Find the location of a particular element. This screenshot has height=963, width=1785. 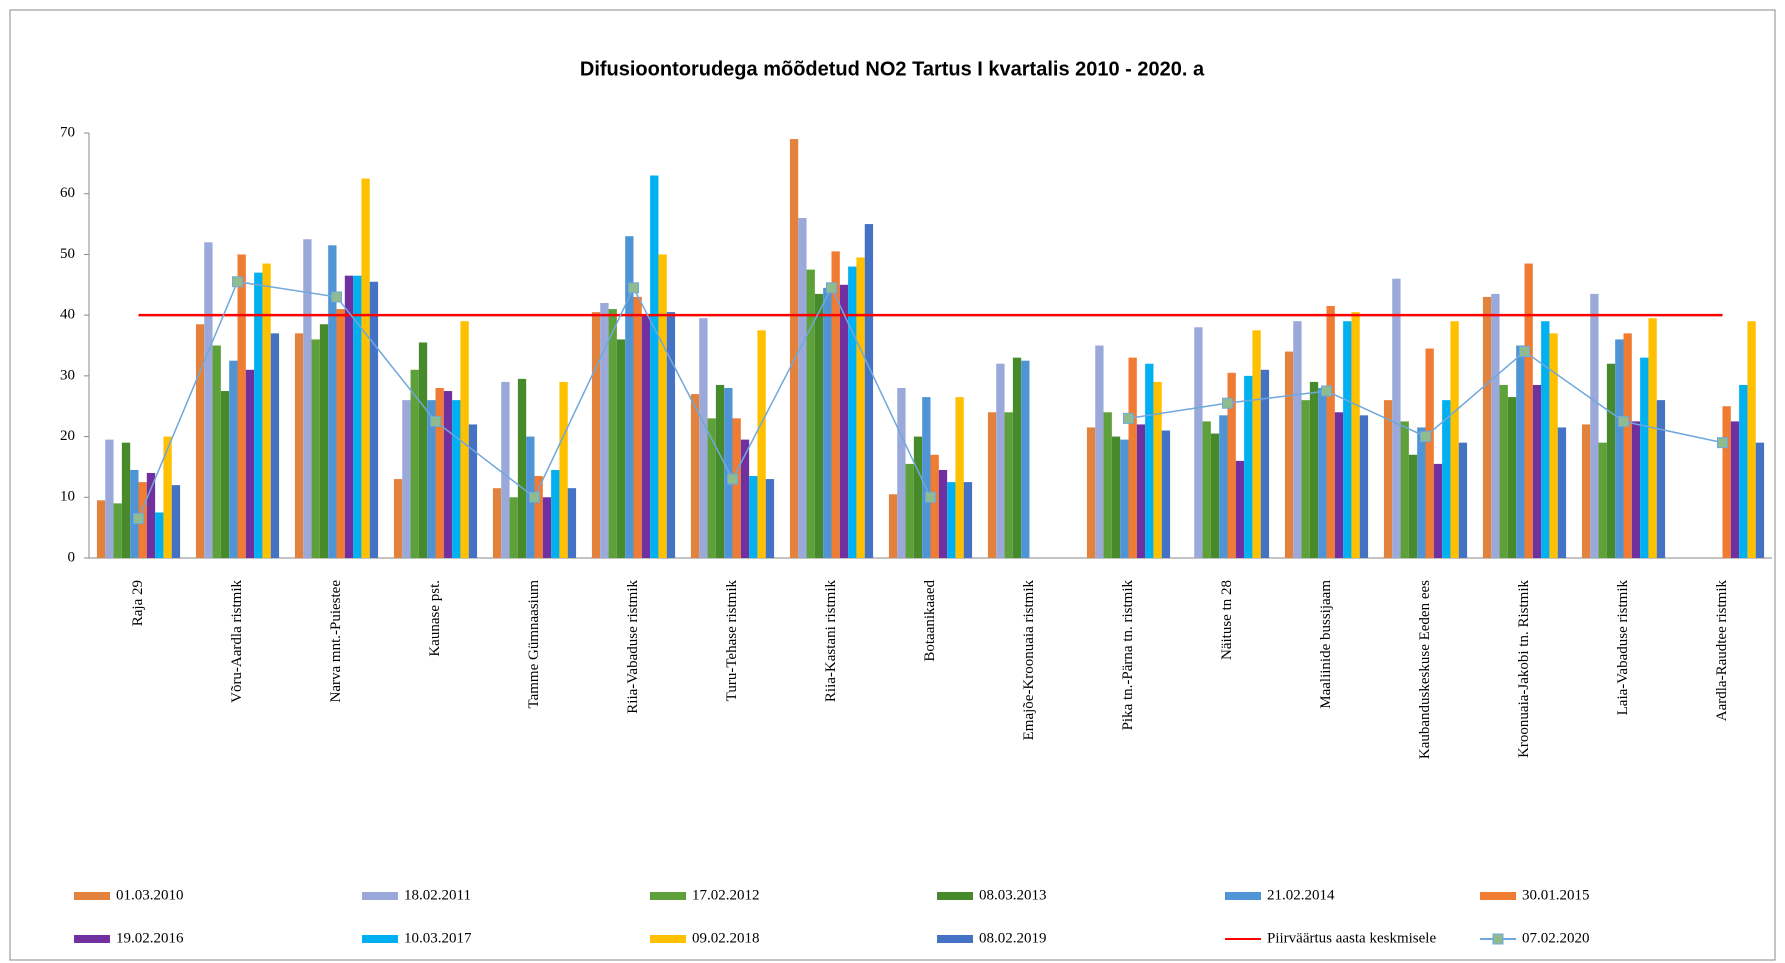

y-tick-label: 30 is located at coordinates (67, 375).